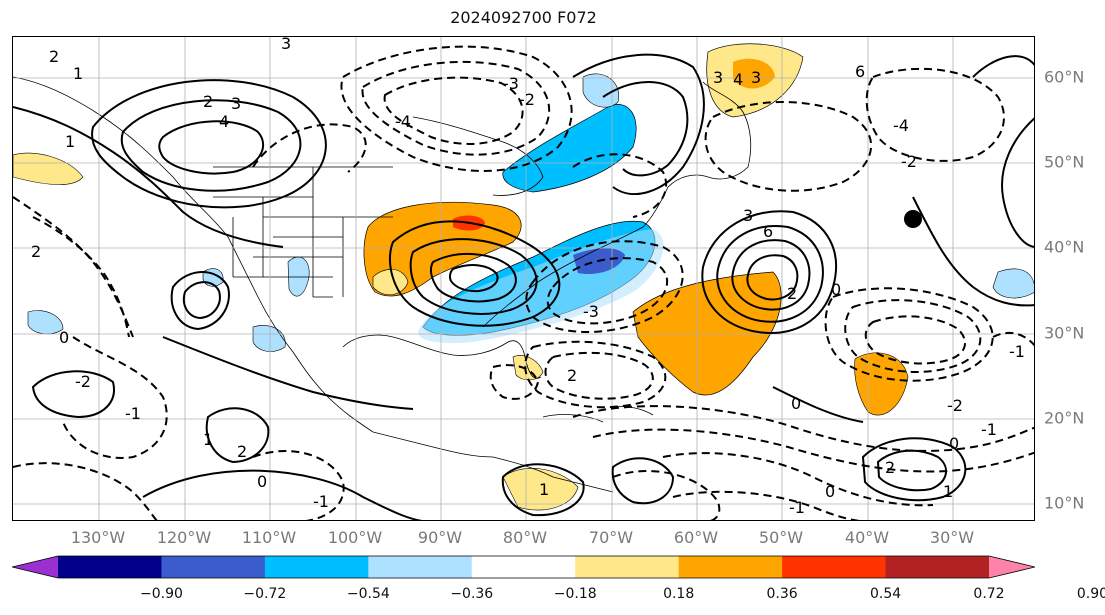 The image size is (1105, 615). What do you see at coordinates (368, 594) in the screenshot?
I see `colorbar-tick-label: −0.54` at bounding box center [368, 594].